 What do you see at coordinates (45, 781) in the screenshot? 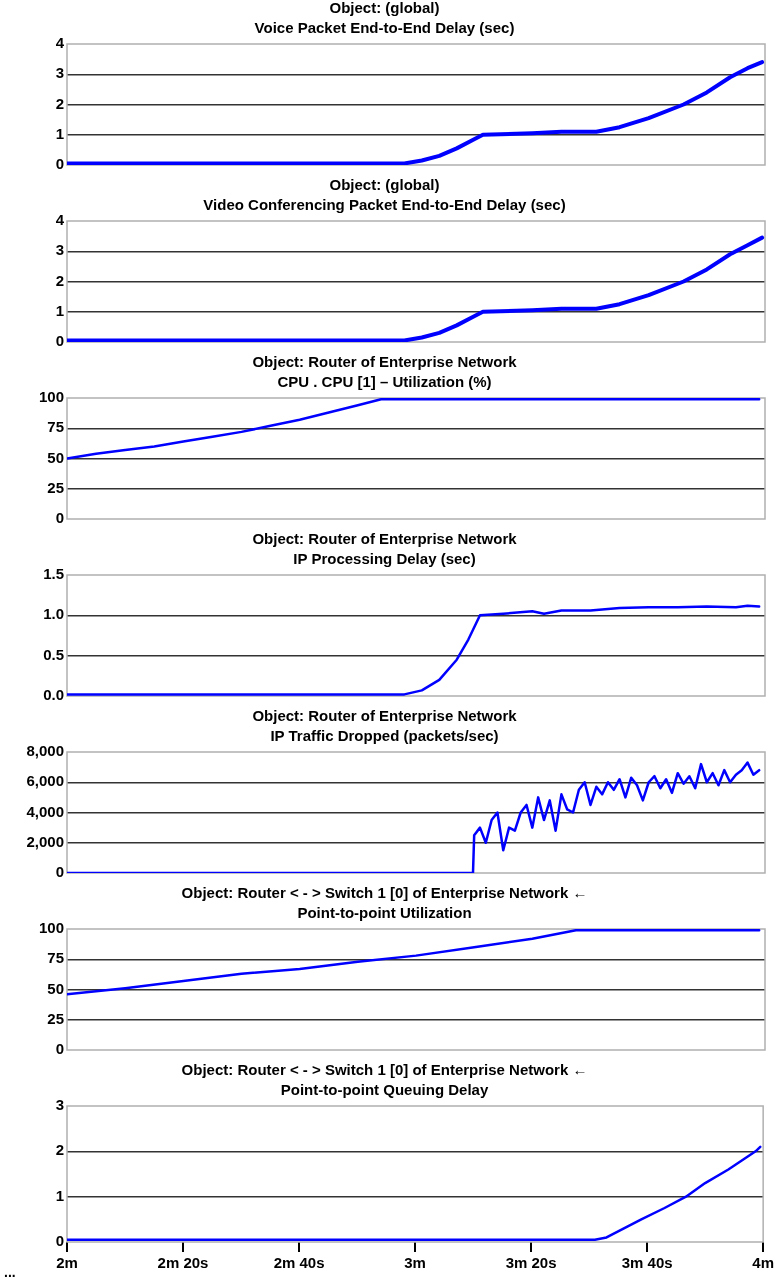
I see `y-tick-label: 6,000` at bounding box center [45, 781].